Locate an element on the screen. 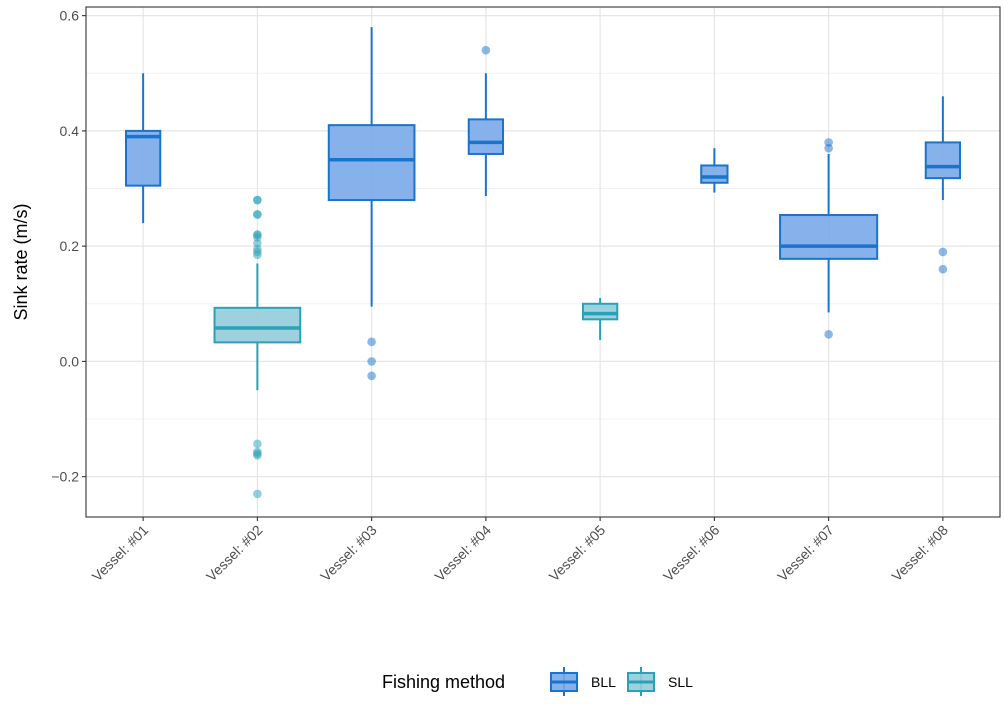  legend-label-sll: SLL is located at coordinates (680, 682).